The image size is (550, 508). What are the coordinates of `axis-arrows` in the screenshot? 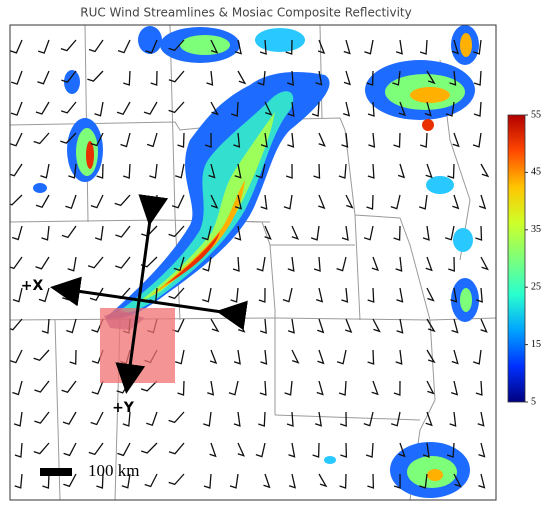 It's located at (149, 294).